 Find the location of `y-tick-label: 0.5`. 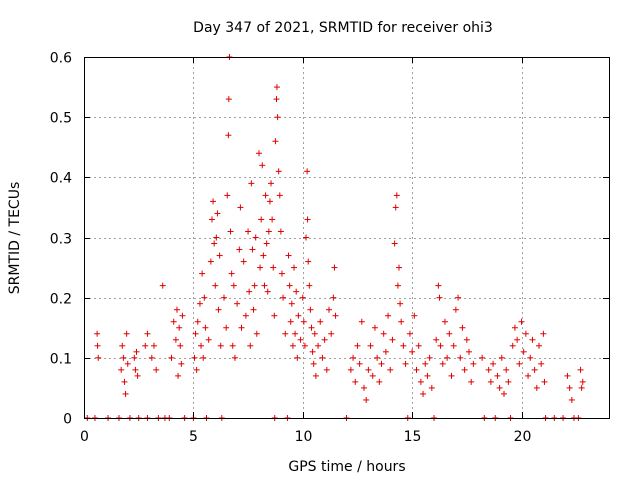

y-tick-label: 0.5 is located at coordinates (61, 119).